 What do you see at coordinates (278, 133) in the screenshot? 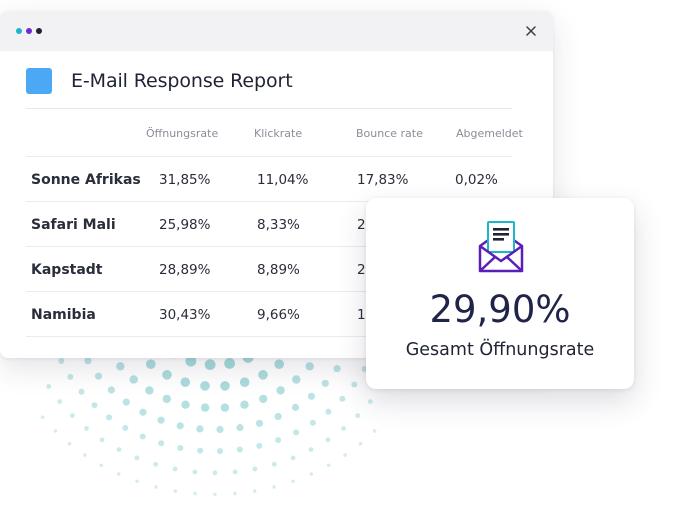
I see `column-header-klickrate: Klickrate` at bounding box center [278, 133].